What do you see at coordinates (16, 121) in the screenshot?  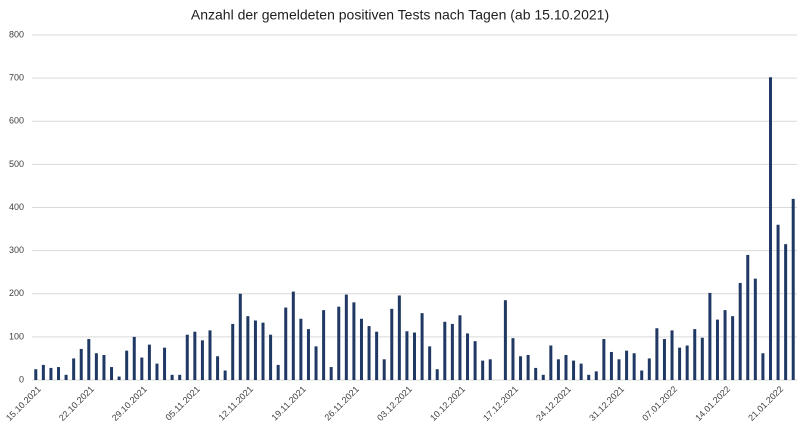 I see `y-tick-label: 600` at bounding box center [16, 121].